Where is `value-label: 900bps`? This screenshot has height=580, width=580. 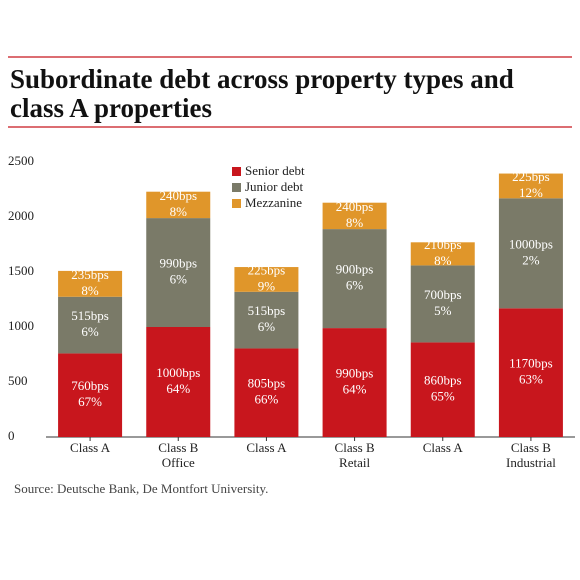
value-label: 900bps is located at coordinates (355, 269).